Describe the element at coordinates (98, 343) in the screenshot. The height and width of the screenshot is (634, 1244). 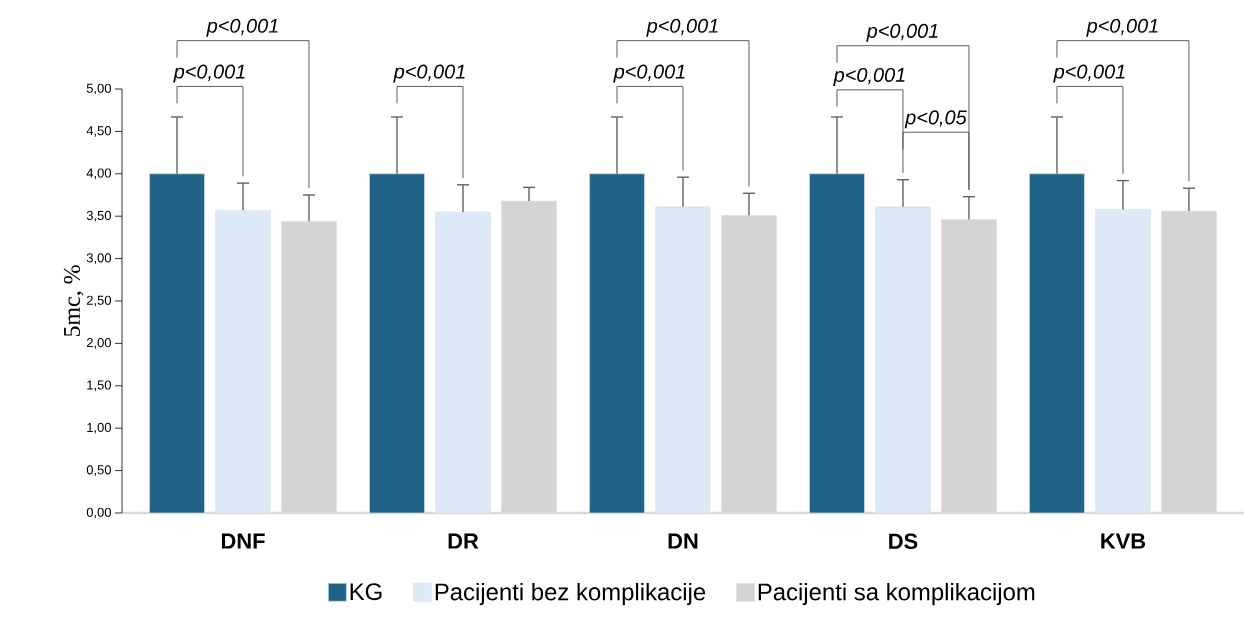
I see `y-tick-label: 2,00` at that location.